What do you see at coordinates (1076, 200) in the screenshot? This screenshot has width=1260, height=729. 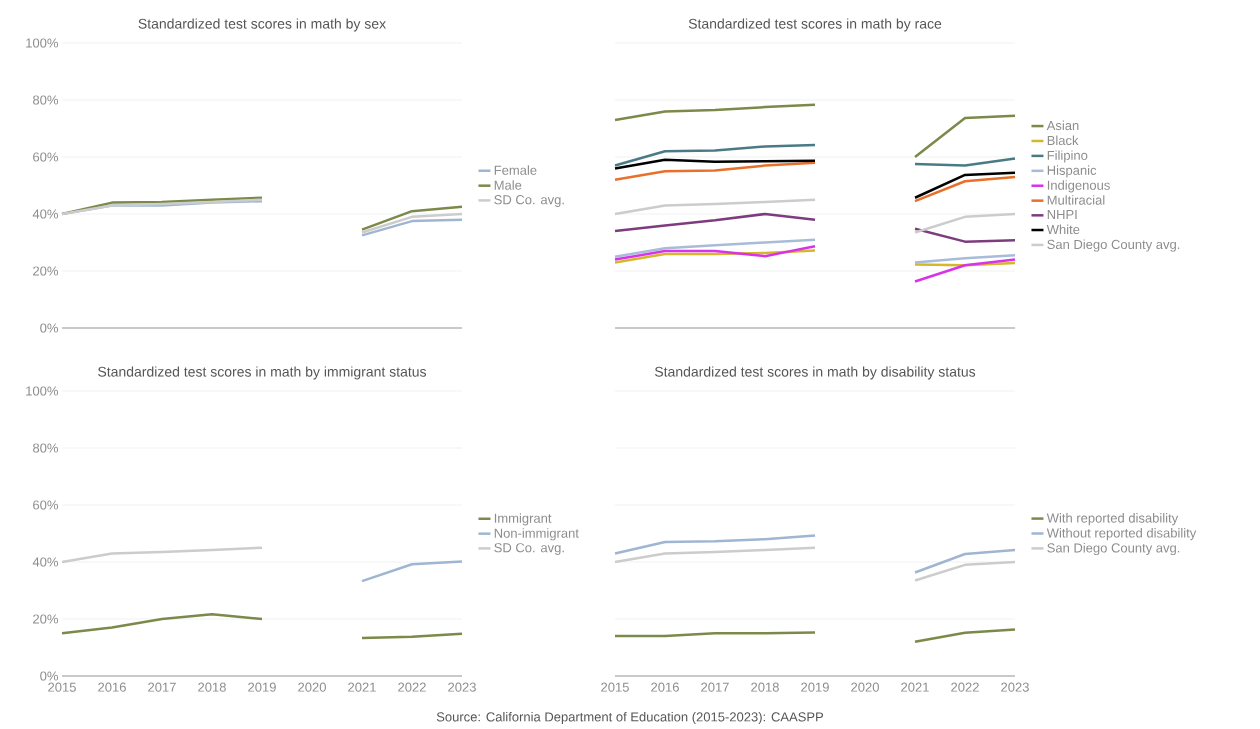 I see `legend-label: Multiracial` at bounding box center [1076, 200].